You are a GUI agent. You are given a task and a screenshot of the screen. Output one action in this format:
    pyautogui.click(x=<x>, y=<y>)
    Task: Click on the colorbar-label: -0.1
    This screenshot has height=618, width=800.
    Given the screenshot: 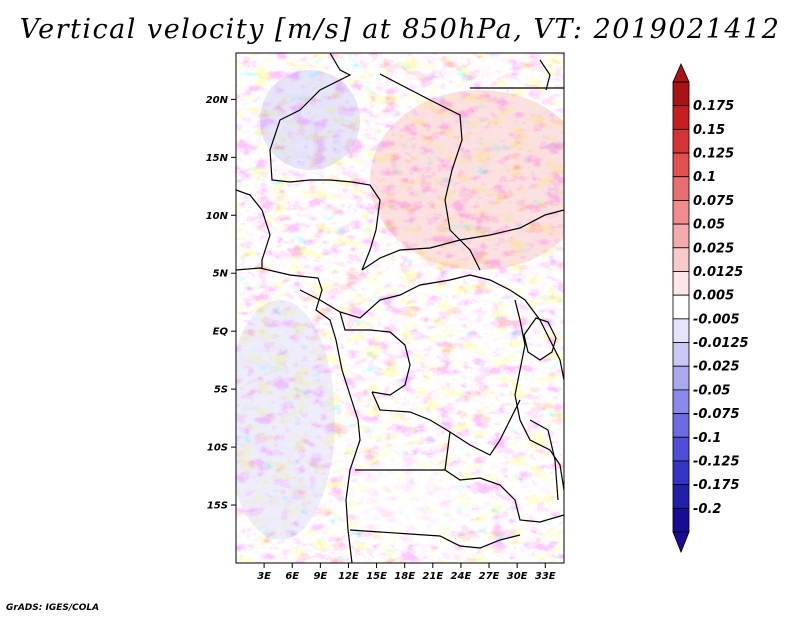 What is the action you would take?
    pyautogui.click(x=707, y=438)
    